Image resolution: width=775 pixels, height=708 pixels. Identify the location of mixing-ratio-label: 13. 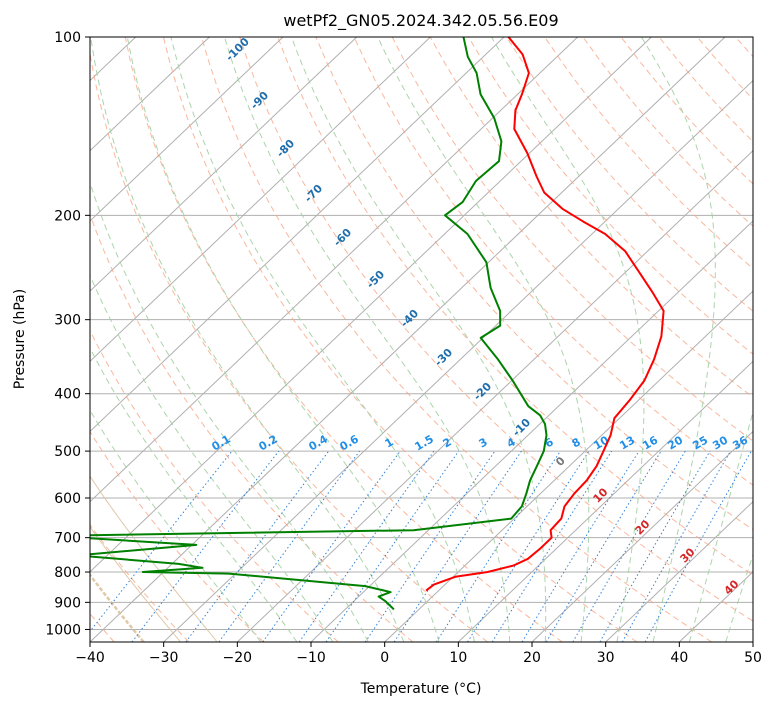
(627, 443).